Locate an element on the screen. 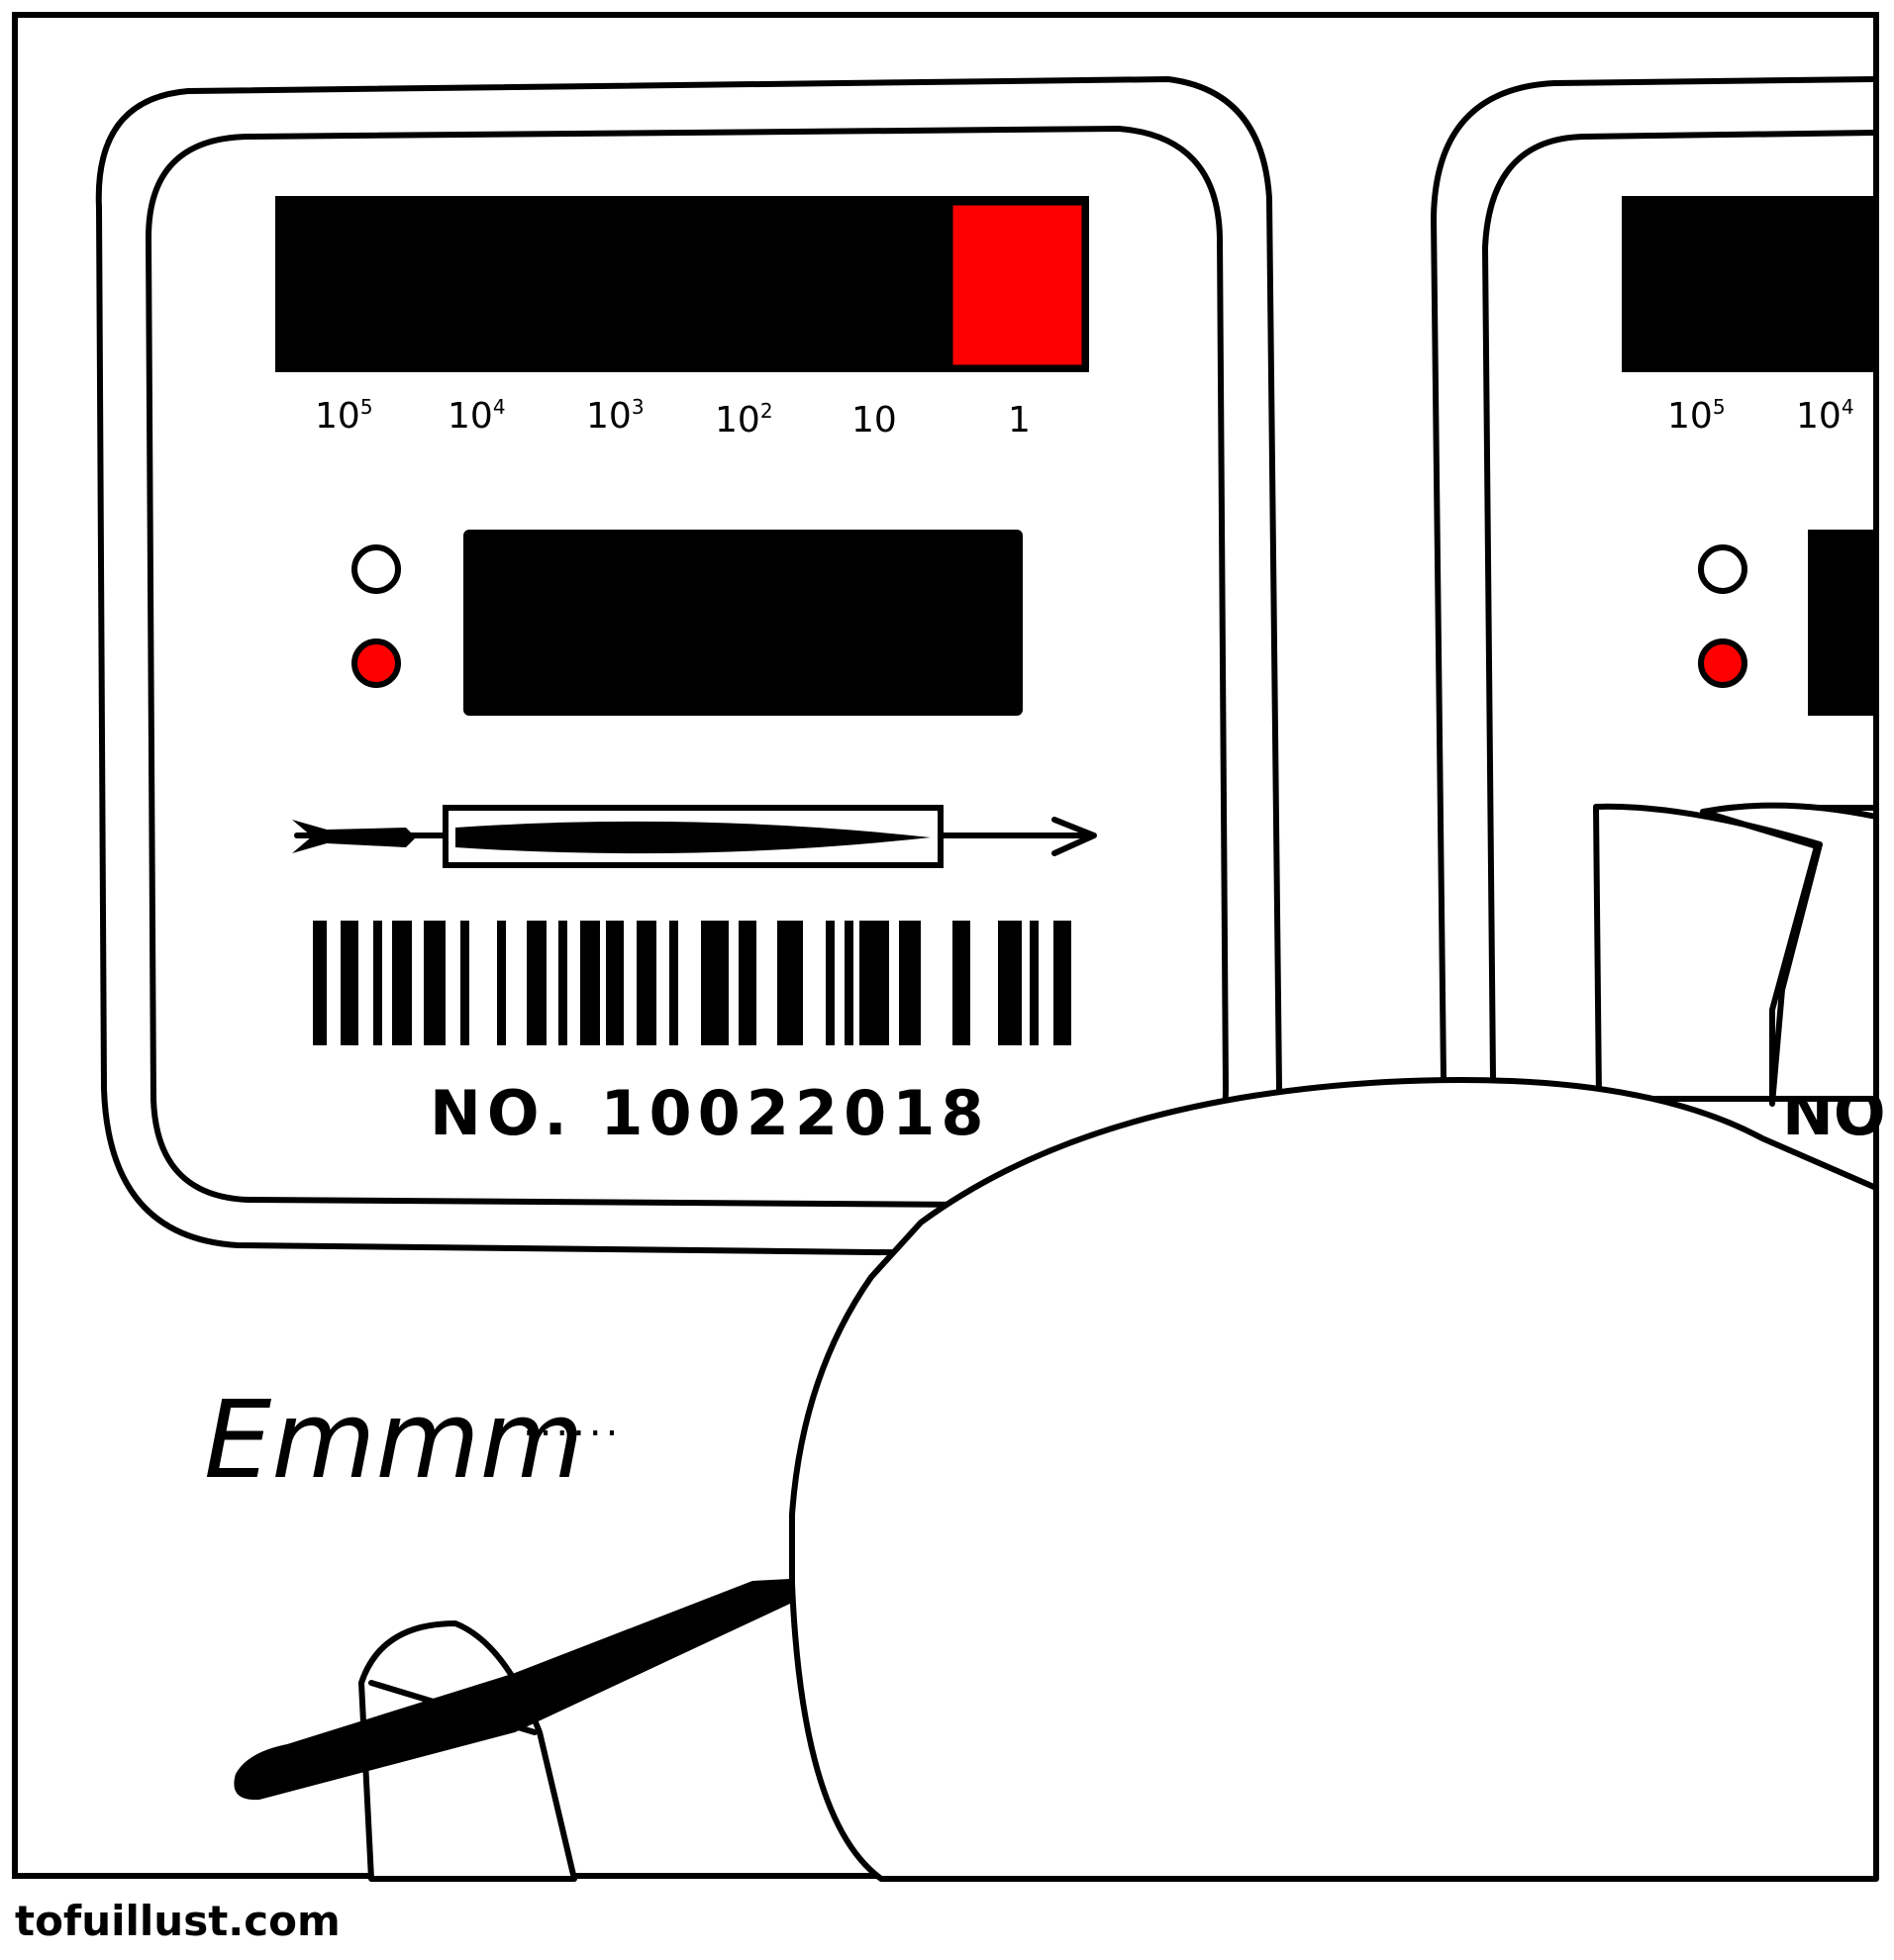 The height and width of the screenshot is (1960, 1894). character-raised-arm is located at coordinates (1736, 954).